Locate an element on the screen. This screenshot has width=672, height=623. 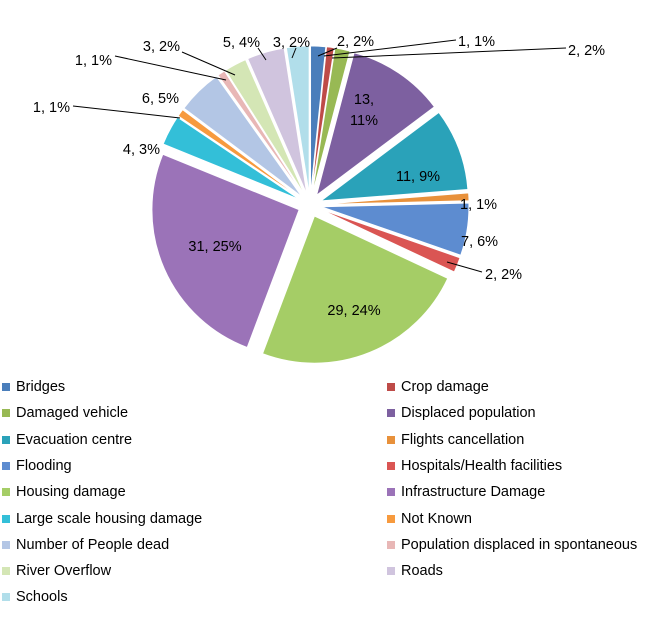
legend-item: Schools is located at coordinates (35, 597).